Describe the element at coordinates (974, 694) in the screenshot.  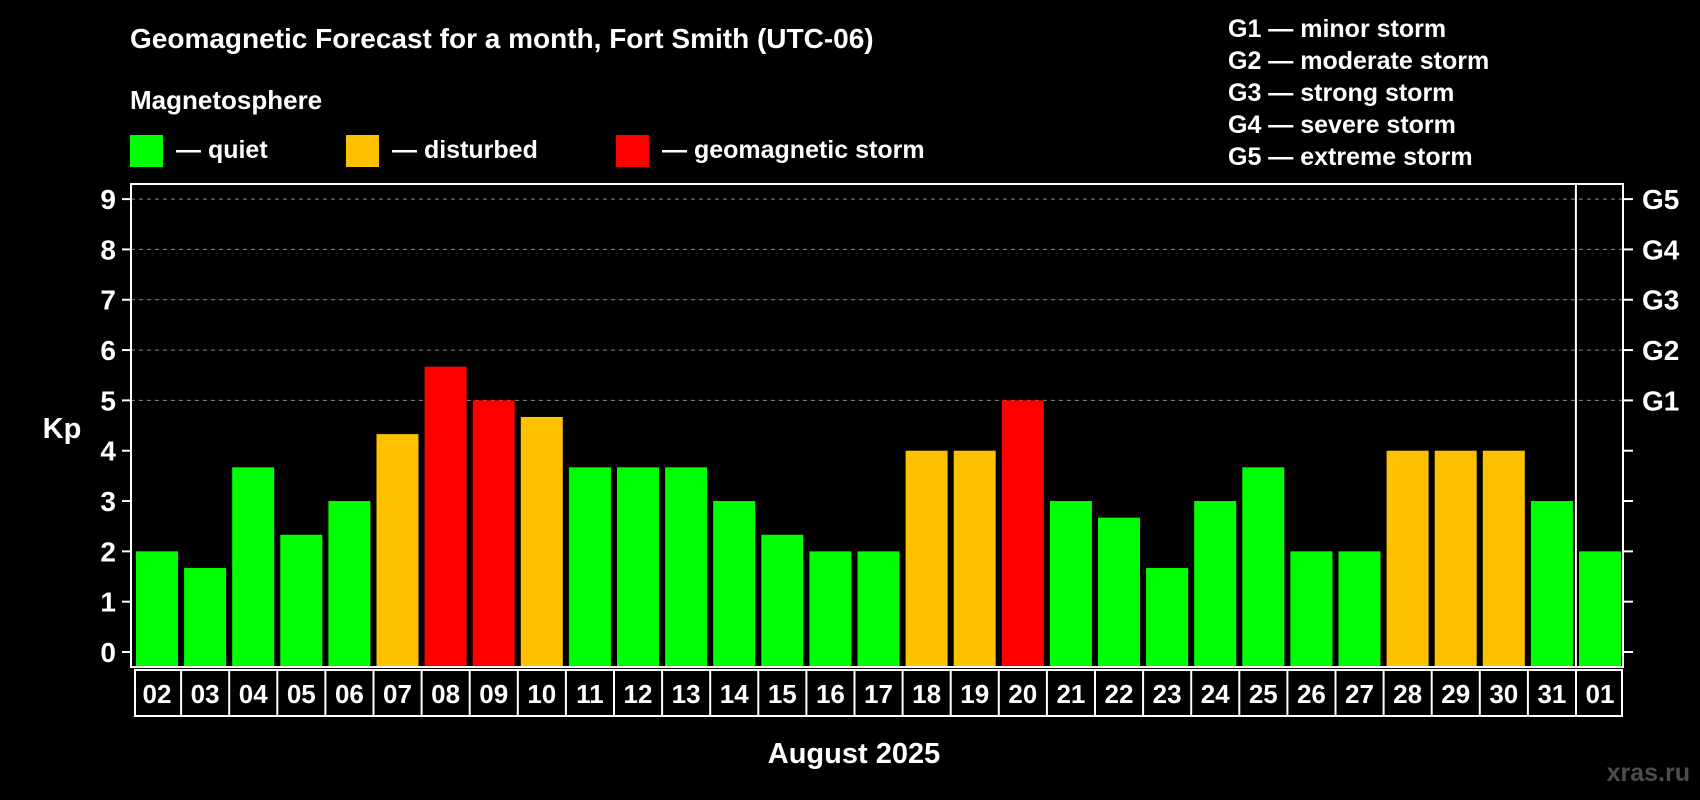
I see `x-tick-label-19: 19` at that location.